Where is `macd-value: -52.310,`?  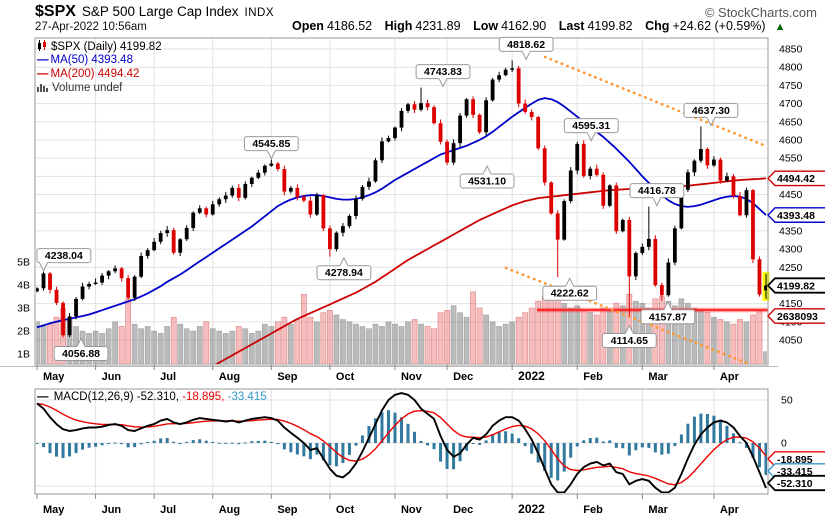 macd-value: -52.310, is located at coordinates (157, 397).